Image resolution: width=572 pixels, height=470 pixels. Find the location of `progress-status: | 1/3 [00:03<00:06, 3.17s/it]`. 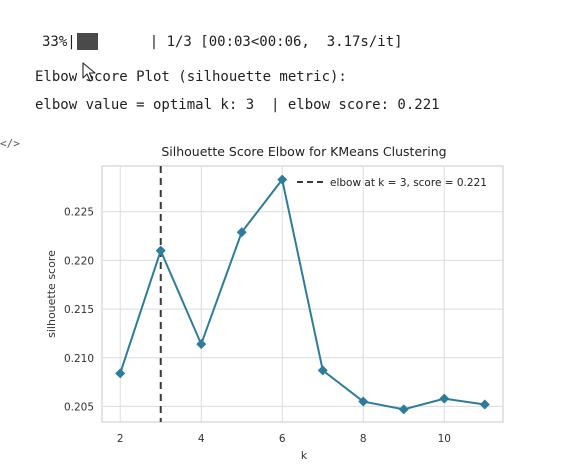

progress-status: | 1/3 [00:03<00:06, 3.17s/it] is located at coordinates (276, 41).